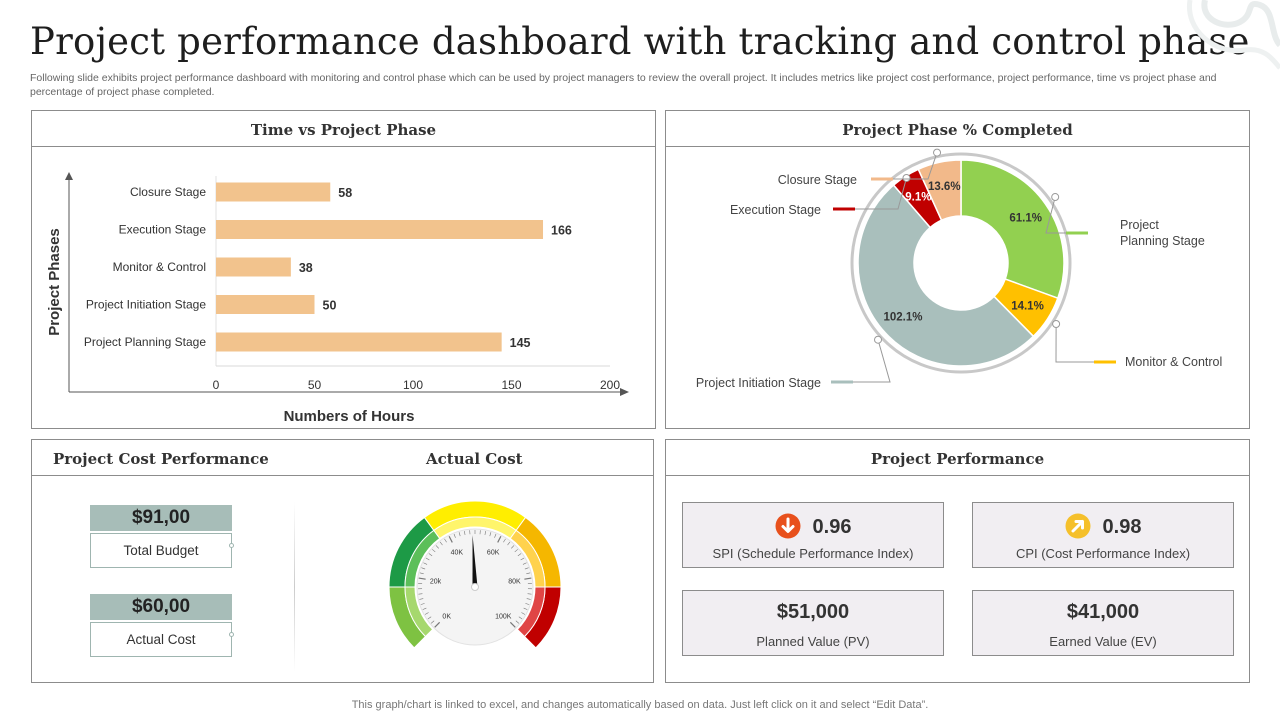 This screenshot has width=1280, height=720. I want to click on time-vs-phase-title: Time vs Project Phase, so click(343, 130).